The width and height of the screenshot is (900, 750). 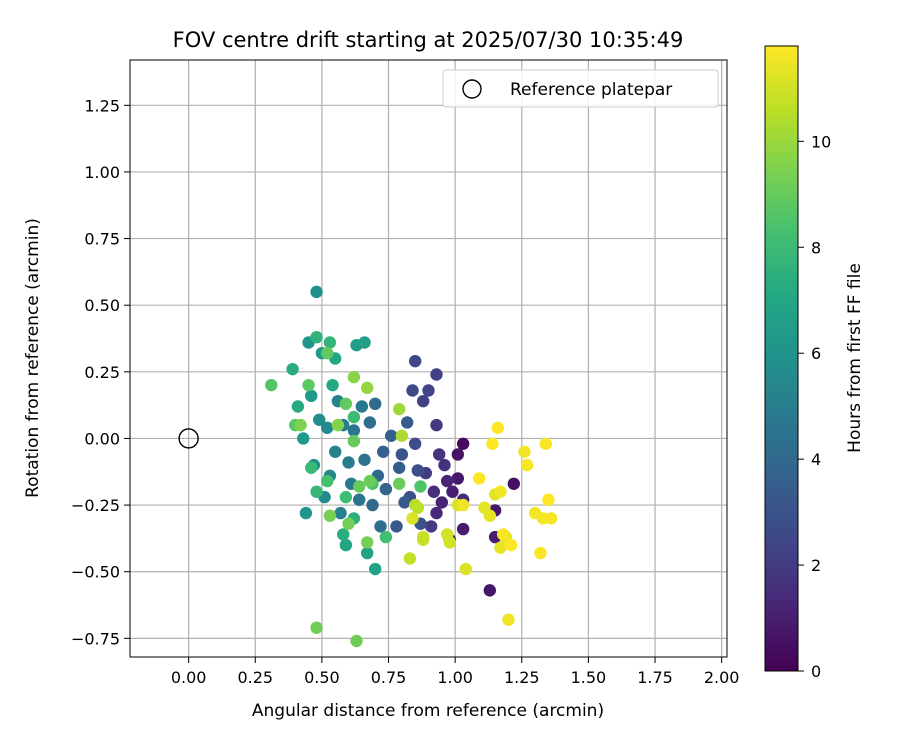 What do you see at coordinates (102, 239) in the screenshot?
I see `y-tick-label: 0.75` at bounding box center [102, 239].